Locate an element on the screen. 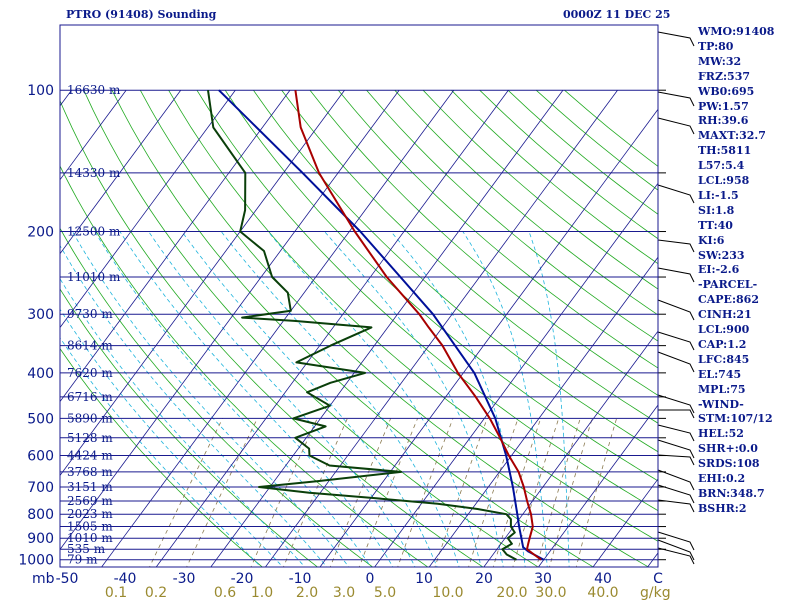 This screenshot has width=800, height=600. mixing-ratio-tick: 0.1 is located at coordinates (116, 592).